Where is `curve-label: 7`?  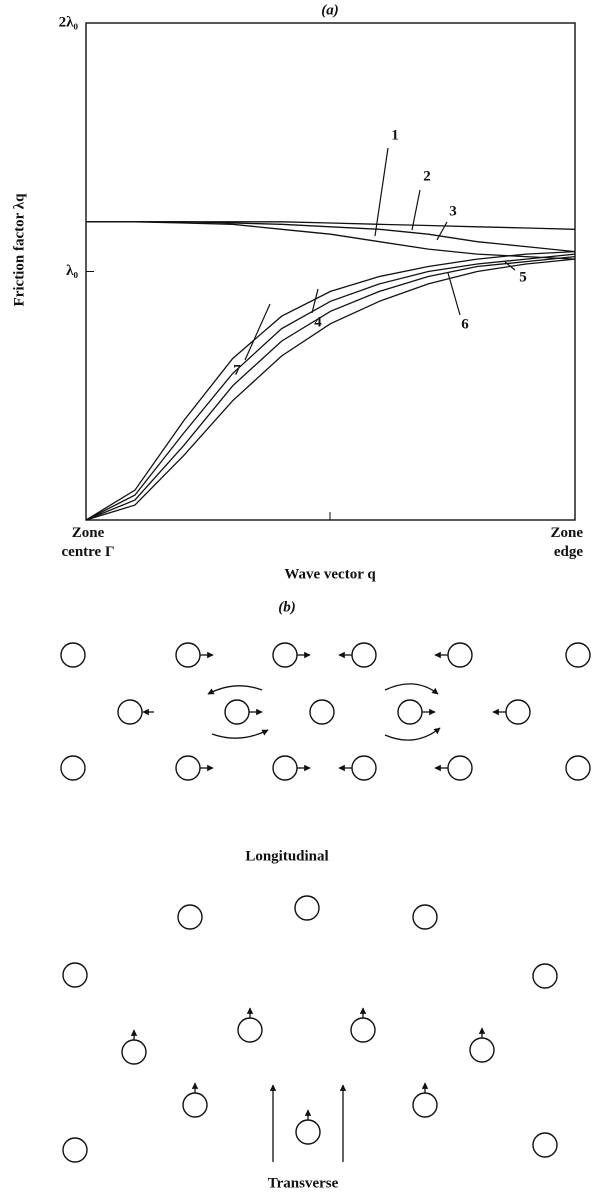 curve-label: 7 is located at coordinates (237, 370).